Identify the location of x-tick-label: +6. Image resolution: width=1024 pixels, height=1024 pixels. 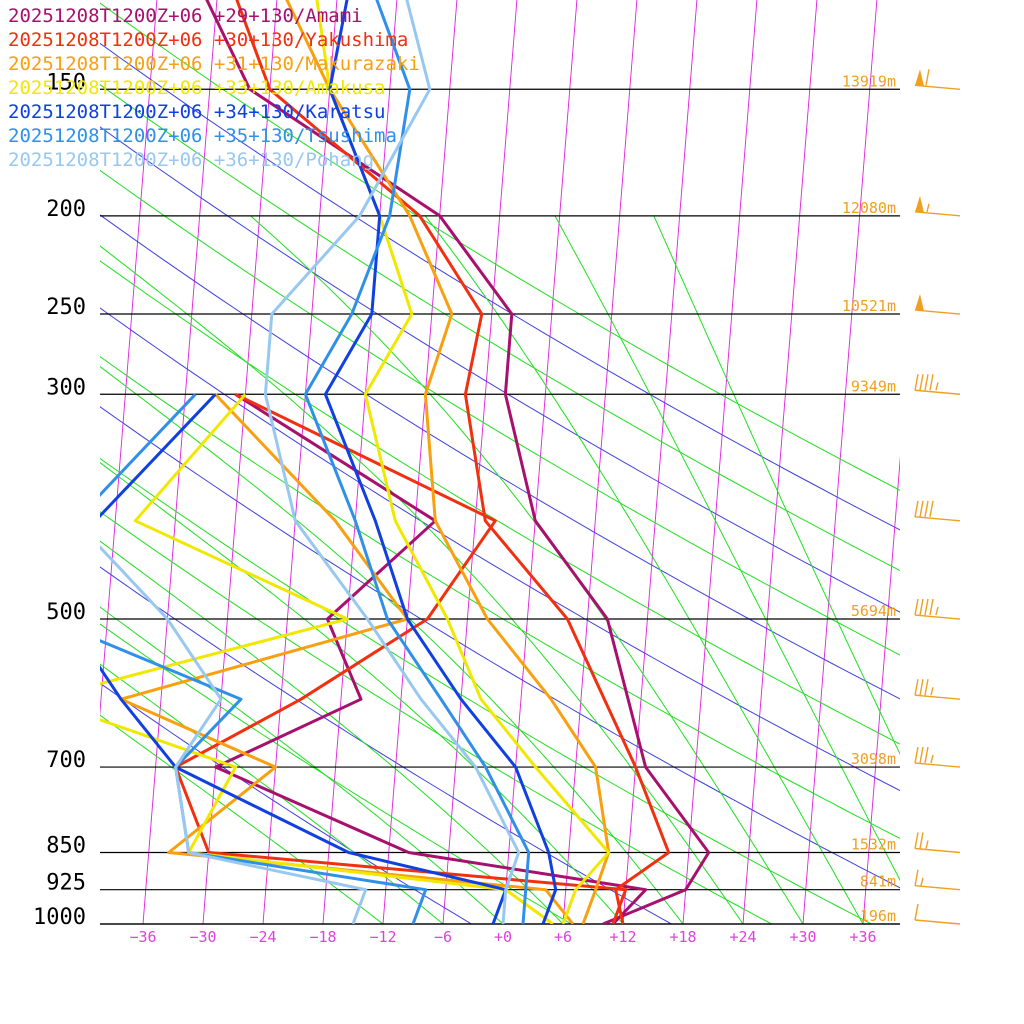
(563, 937).